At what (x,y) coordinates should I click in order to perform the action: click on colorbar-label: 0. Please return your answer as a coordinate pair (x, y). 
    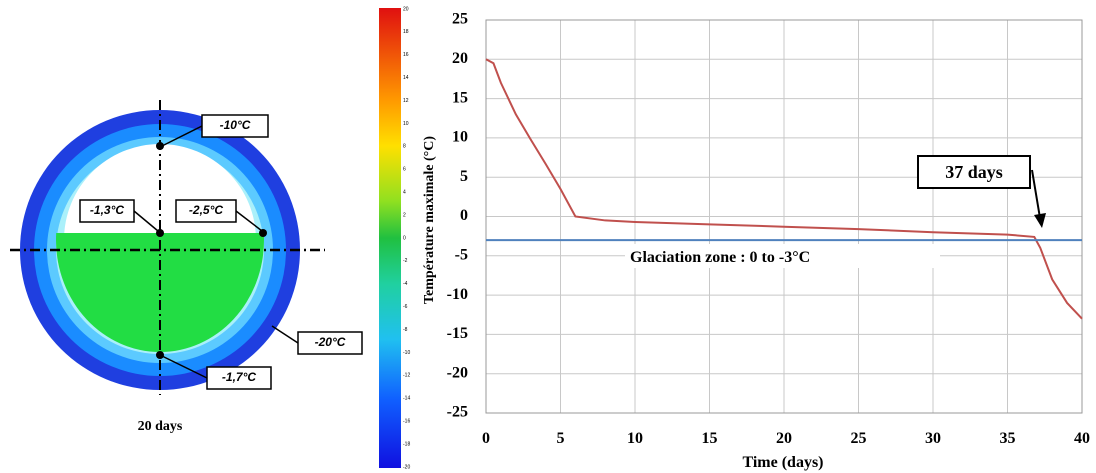
    Looking at the image, I should click on (404, 238).